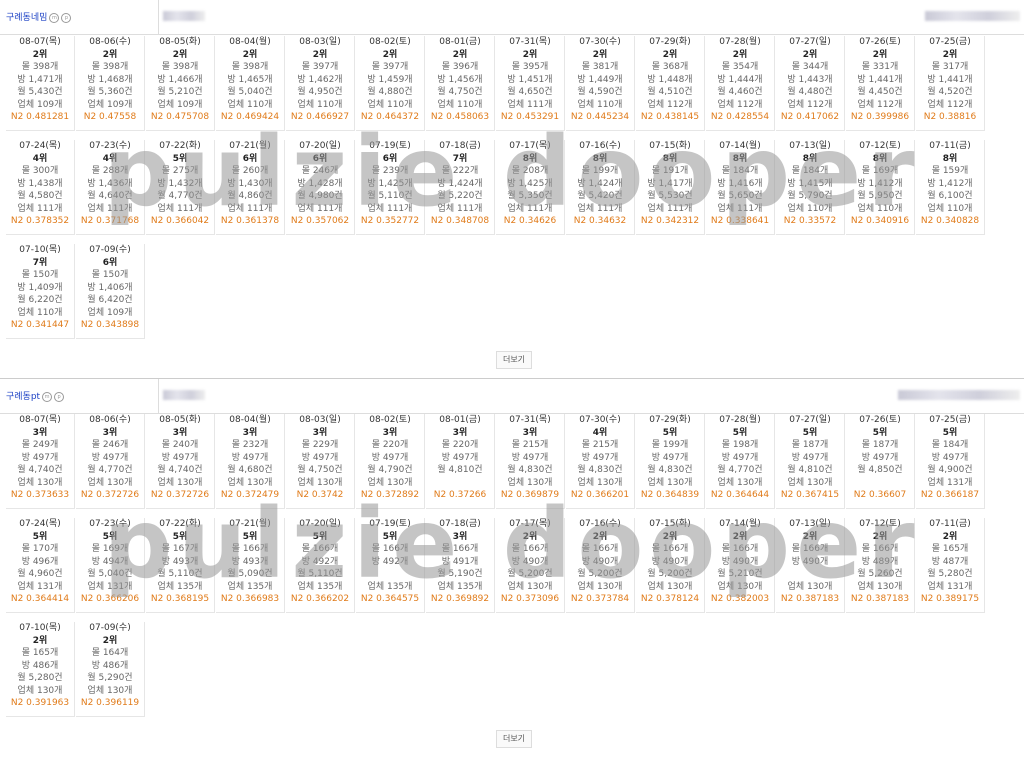 The width and height of the screenshot is (1024, 768). What do you see at coordinates (600, 420) in the screenshot?
I see `date-label: 07-30(수)` at bounding box center [600, 420].